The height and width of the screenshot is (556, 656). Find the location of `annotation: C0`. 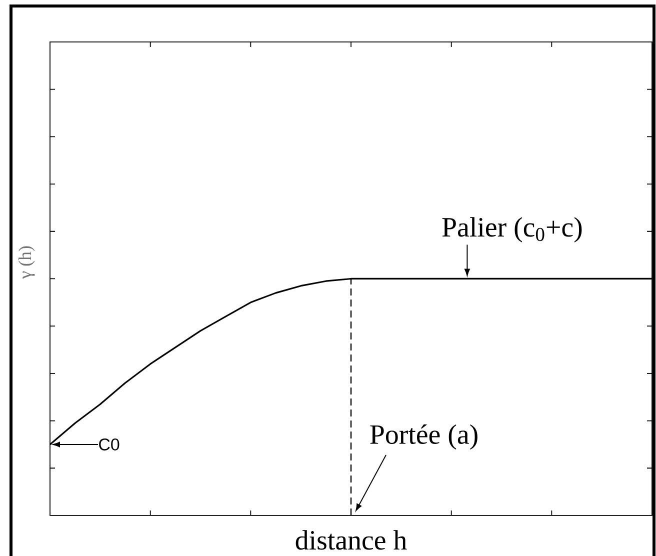

annotation: C0 is located at coordinates (109, 444).